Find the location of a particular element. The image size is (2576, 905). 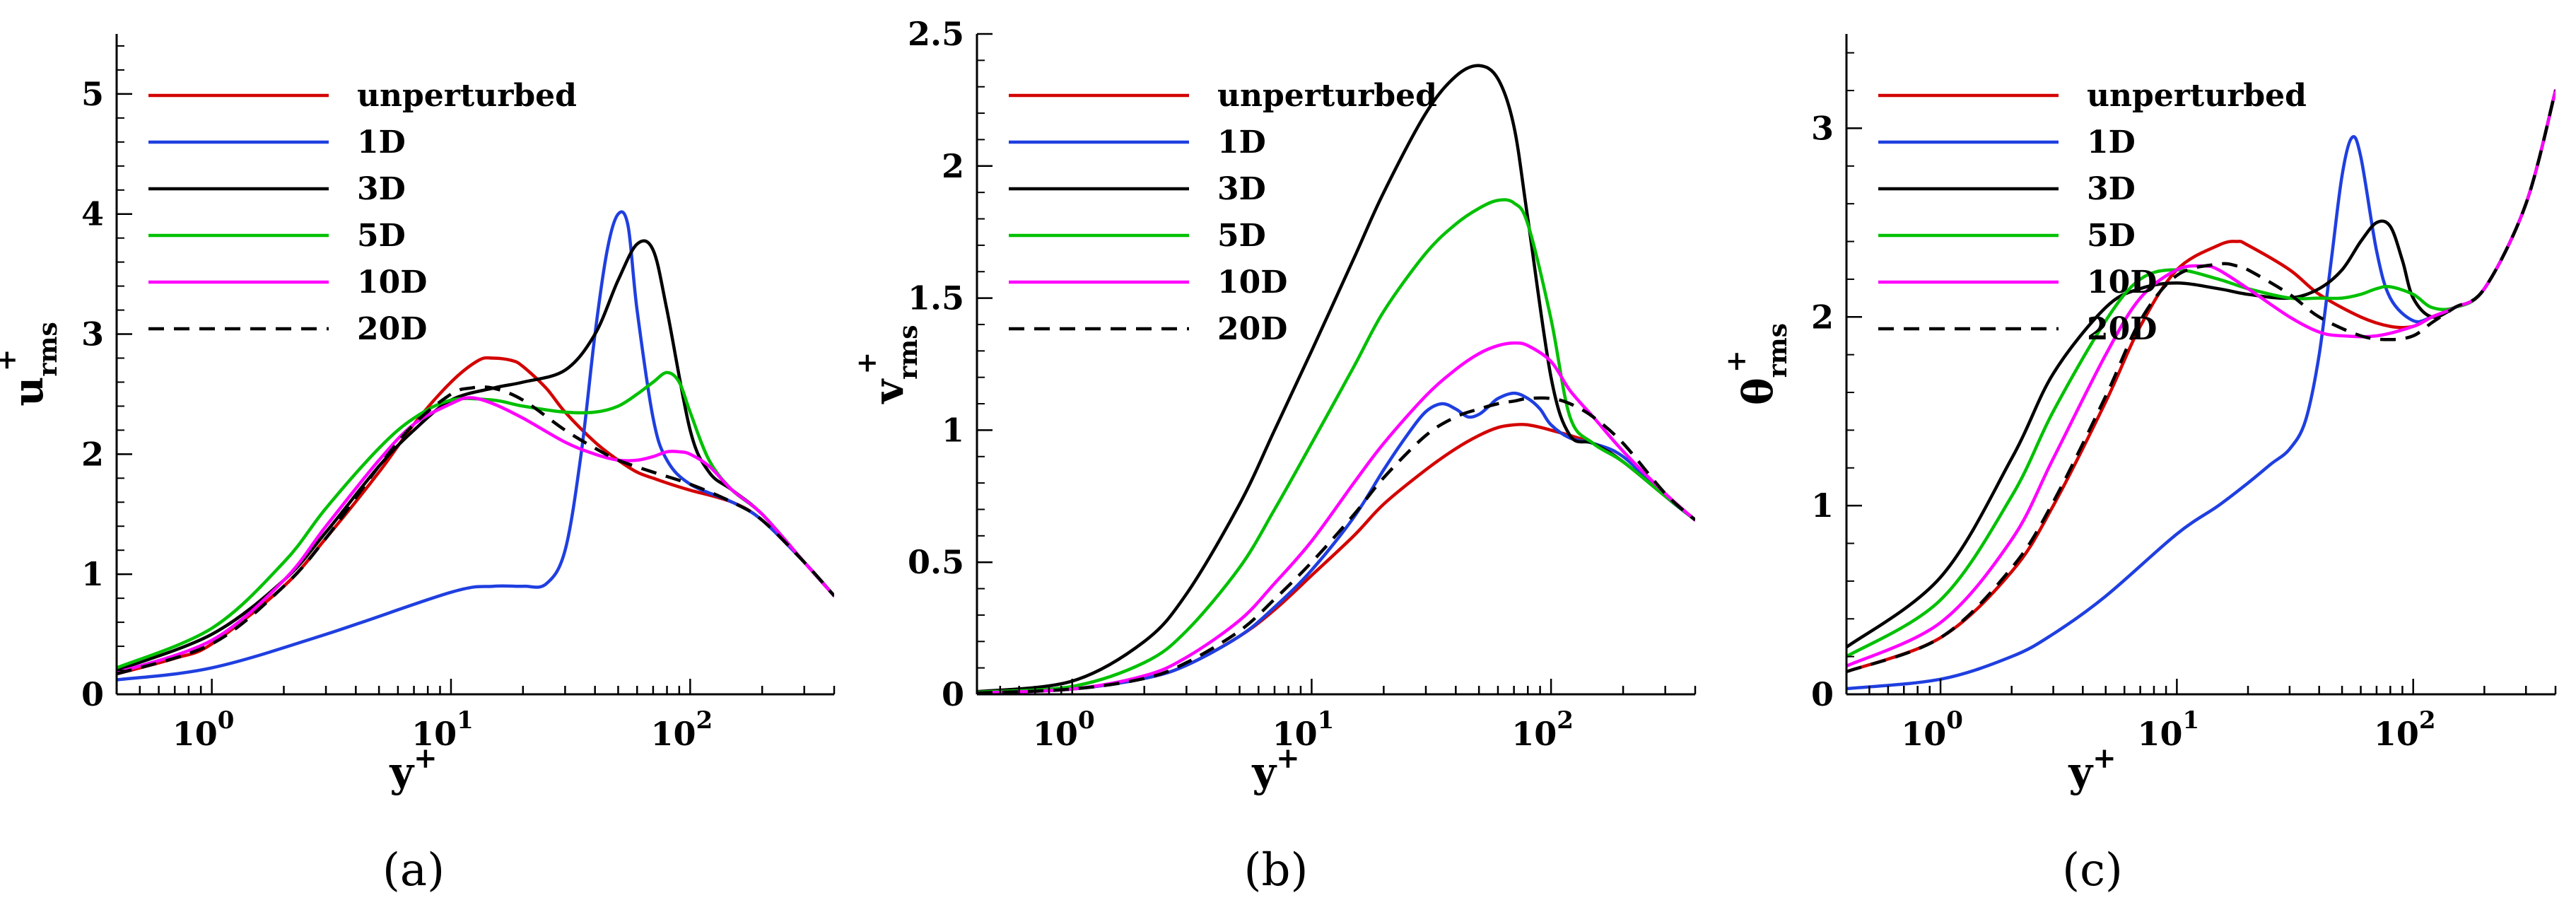

y-tick-label: 2.5 is located at coordinates (936, 34).